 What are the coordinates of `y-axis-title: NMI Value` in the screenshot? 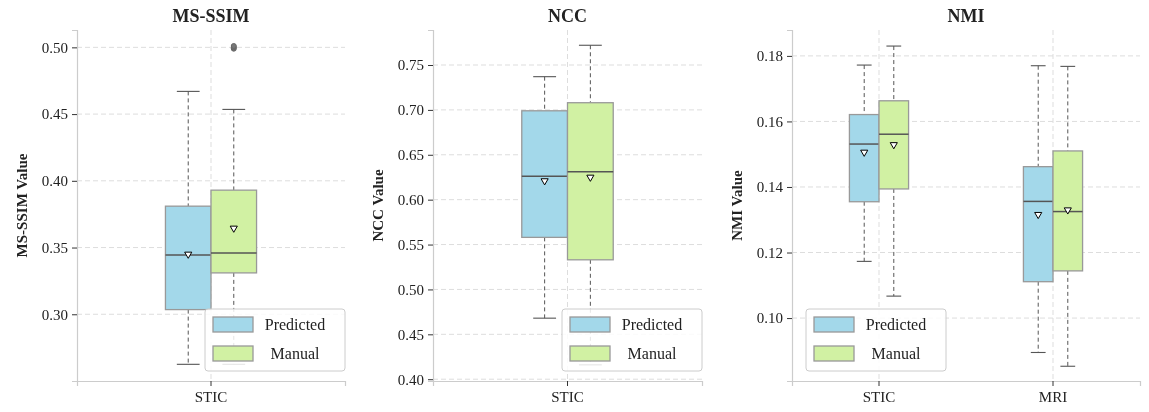 It's located at (737, 205).